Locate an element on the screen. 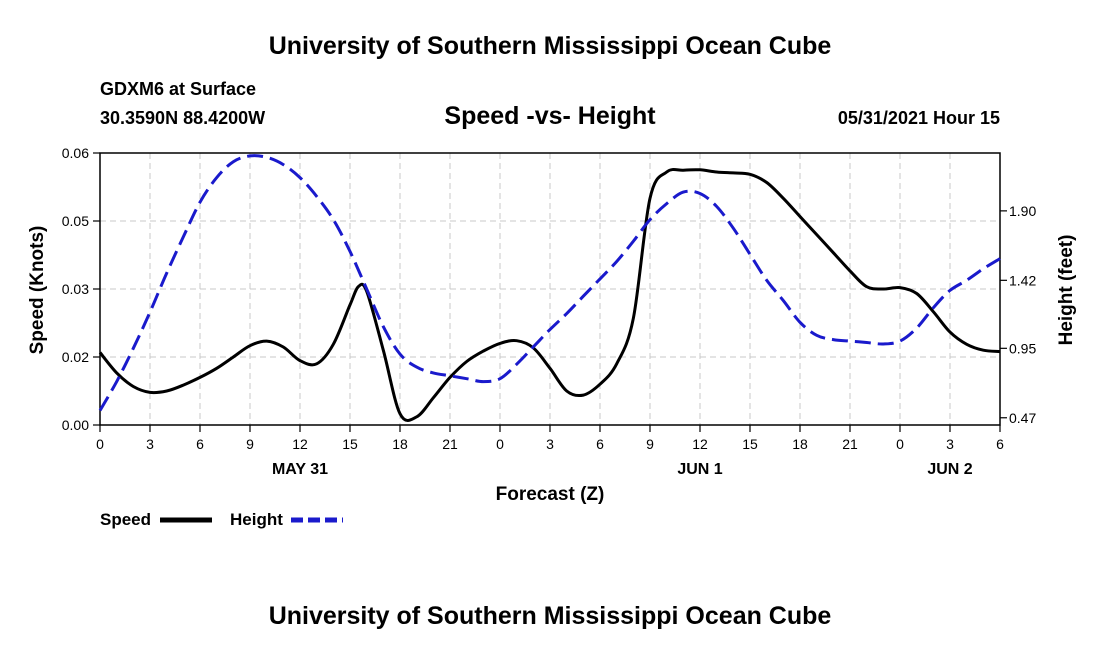  date-label: JUN 1 is located at coordinates (699, 469).